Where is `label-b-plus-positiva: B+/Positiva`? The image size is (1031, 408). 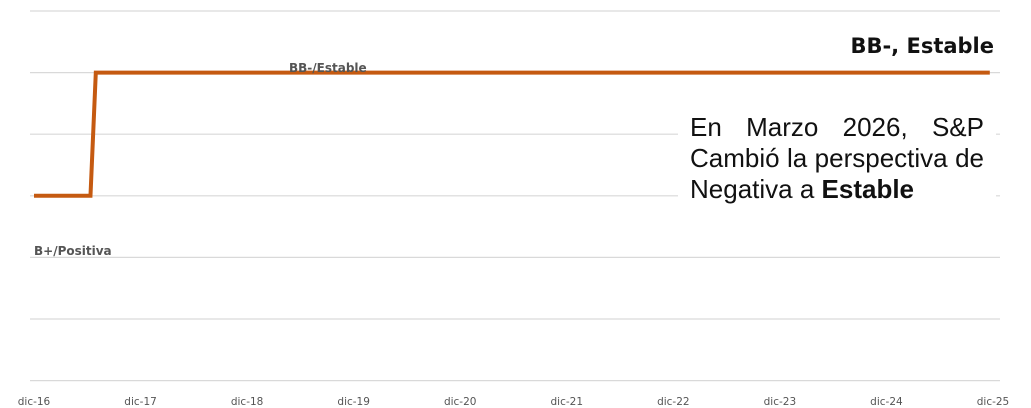
label-b-plus-positiva: B+/Positiva is located at coordinates (73, 251).